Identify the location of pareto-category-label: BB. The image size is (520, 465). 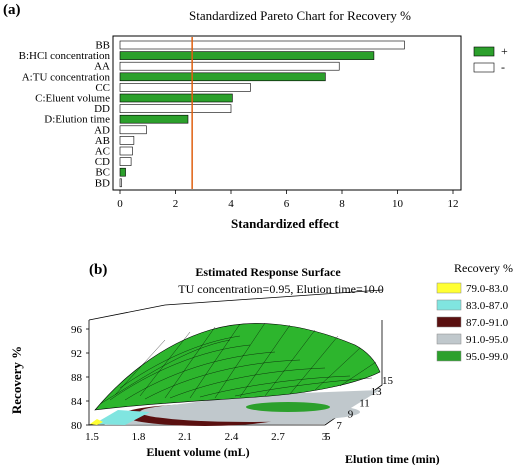
(102, 46).